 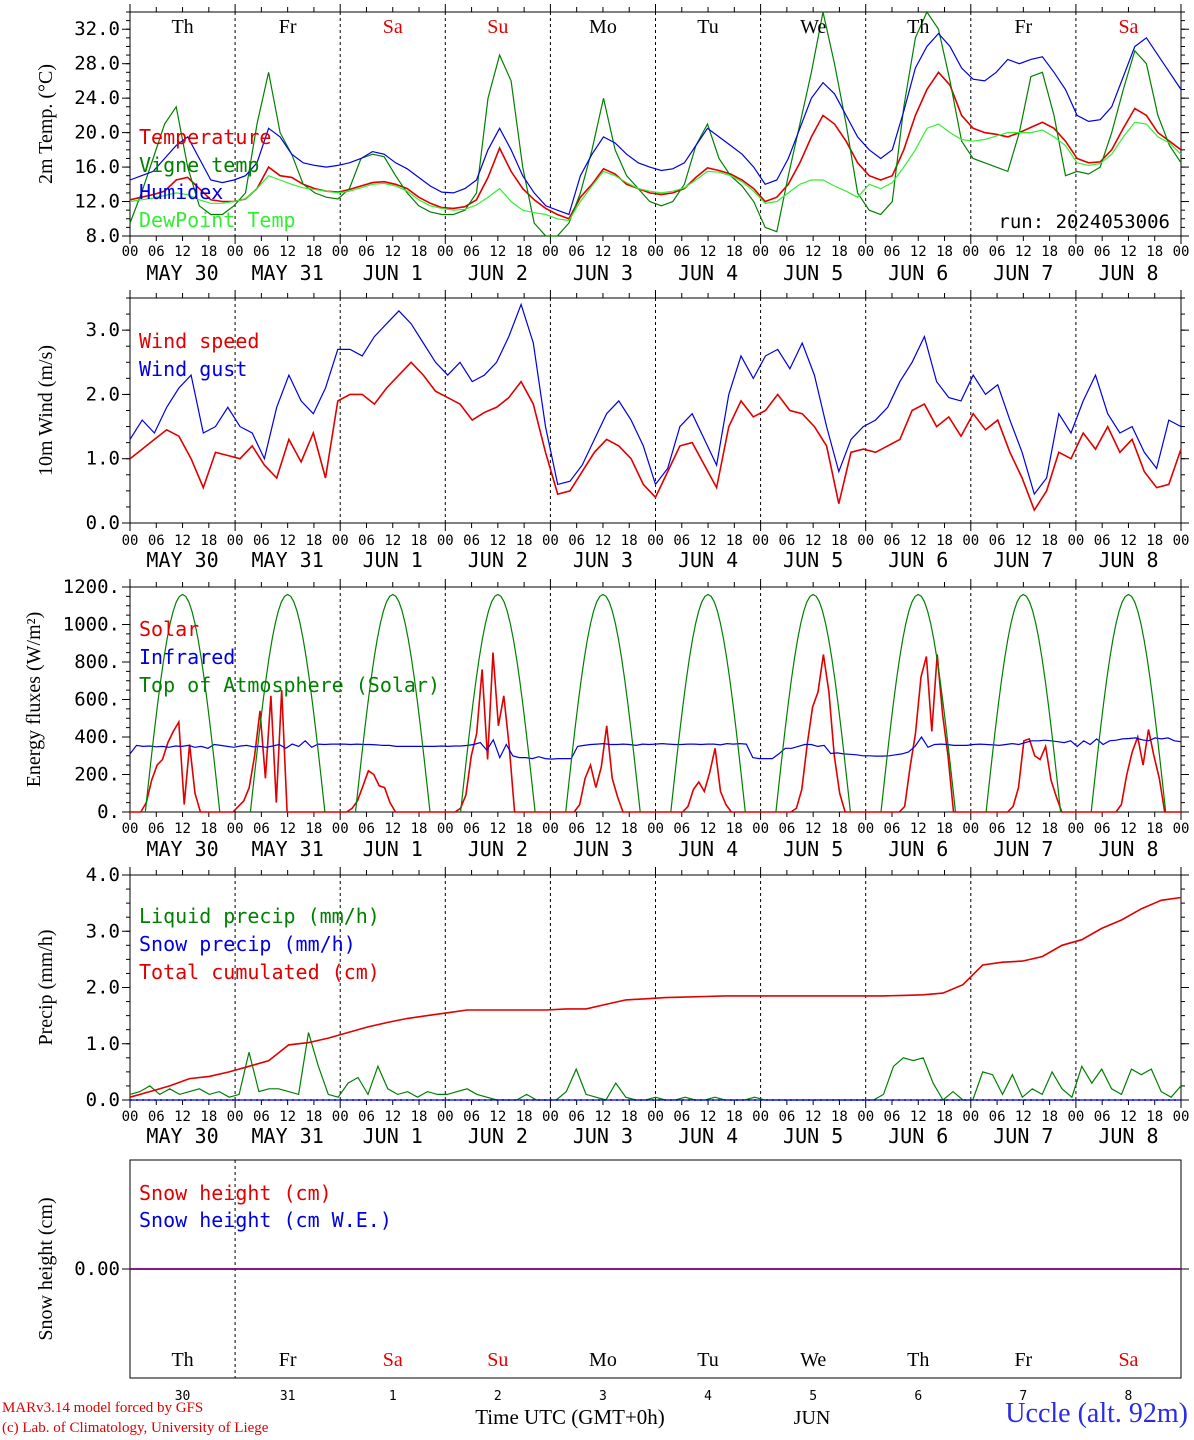 I want to click on day-label: JUN 2, so click(x=498, y=560).